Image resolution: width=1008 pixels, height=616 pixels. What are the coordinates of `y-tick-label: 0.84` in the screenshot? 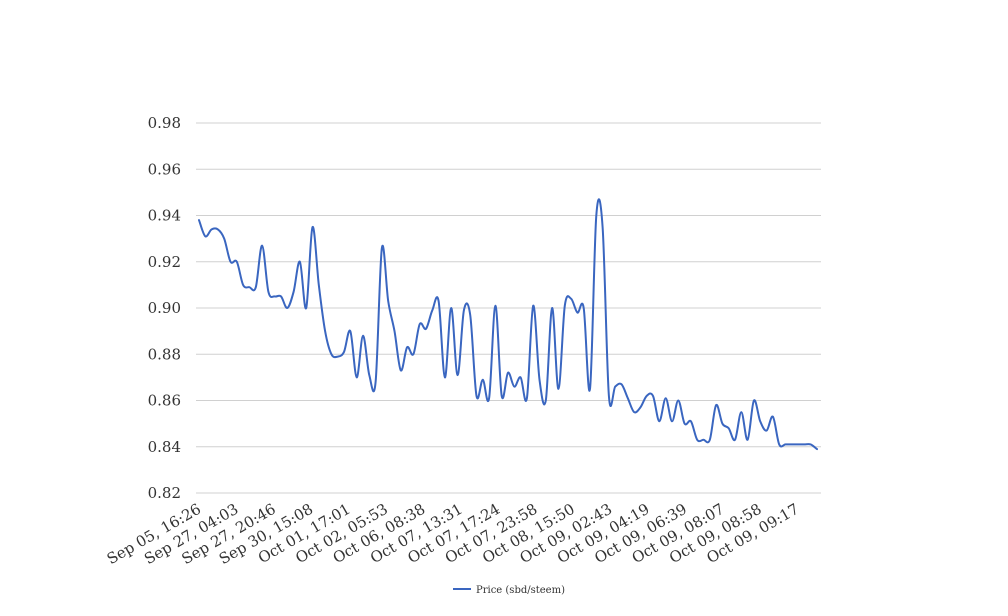 It's located at (164, 447).